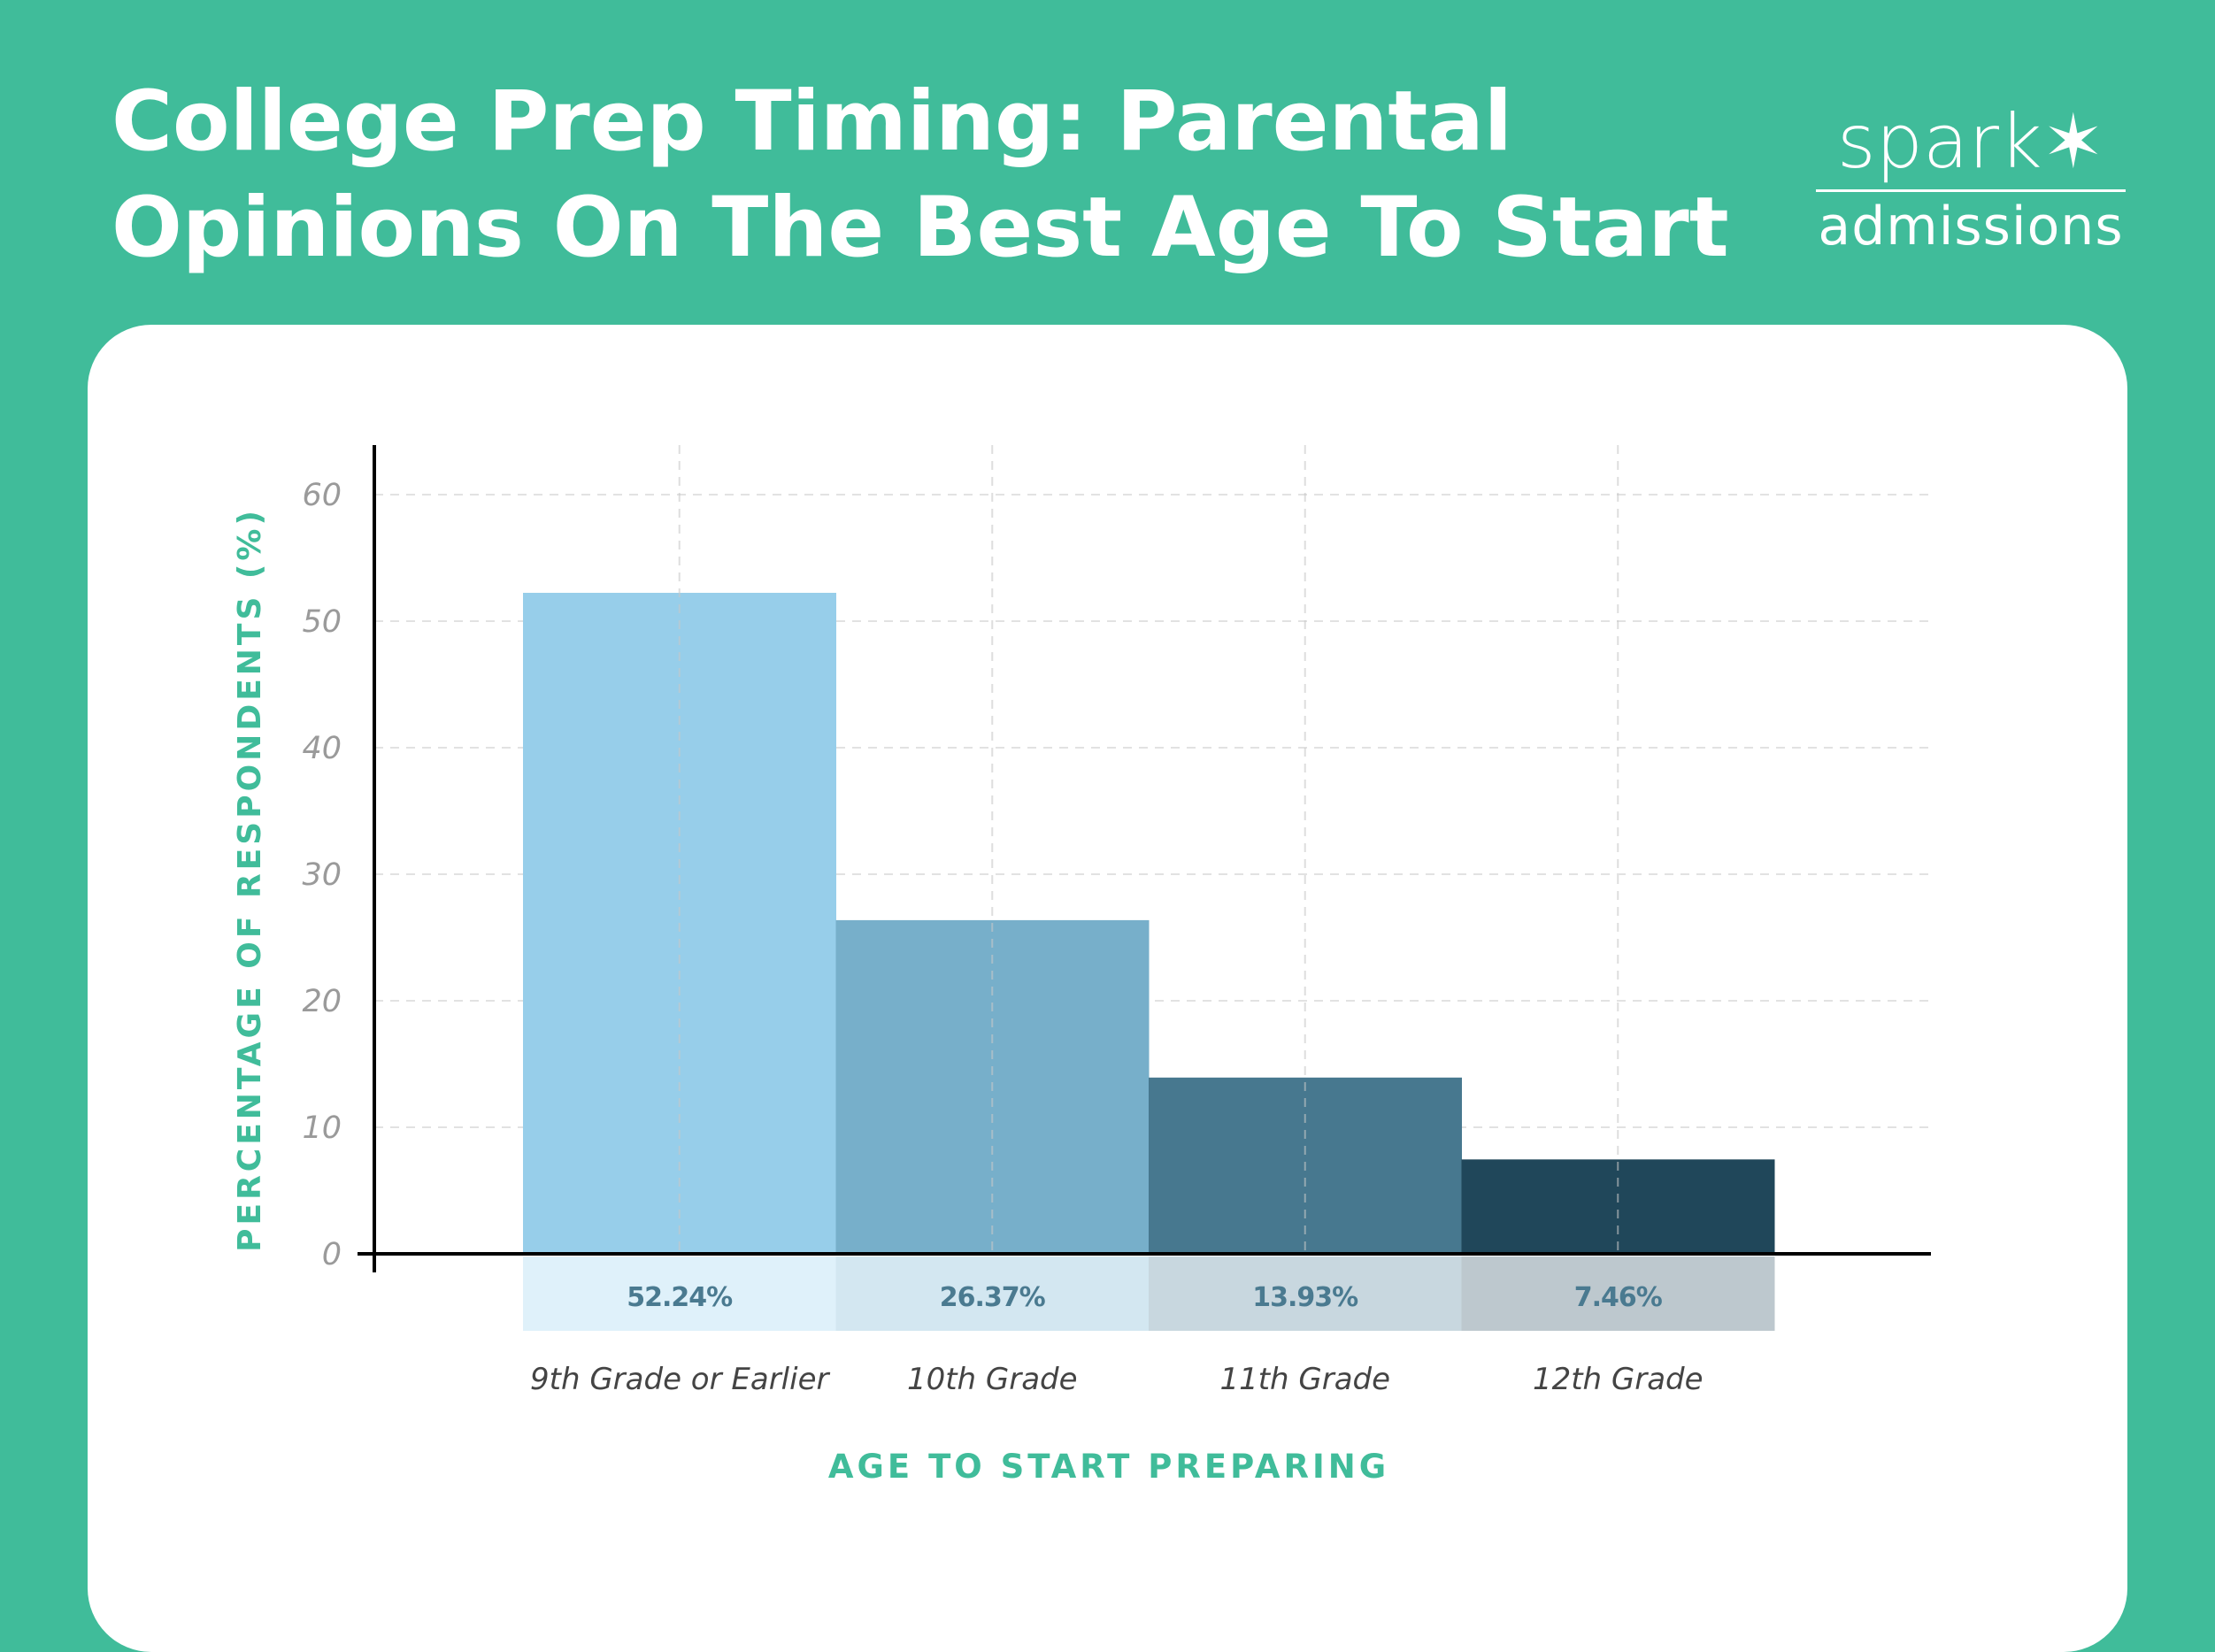  Describe the element at coordinates (1971, 141) in the screenshot. I see `logo-spark: spark✶` at that location.